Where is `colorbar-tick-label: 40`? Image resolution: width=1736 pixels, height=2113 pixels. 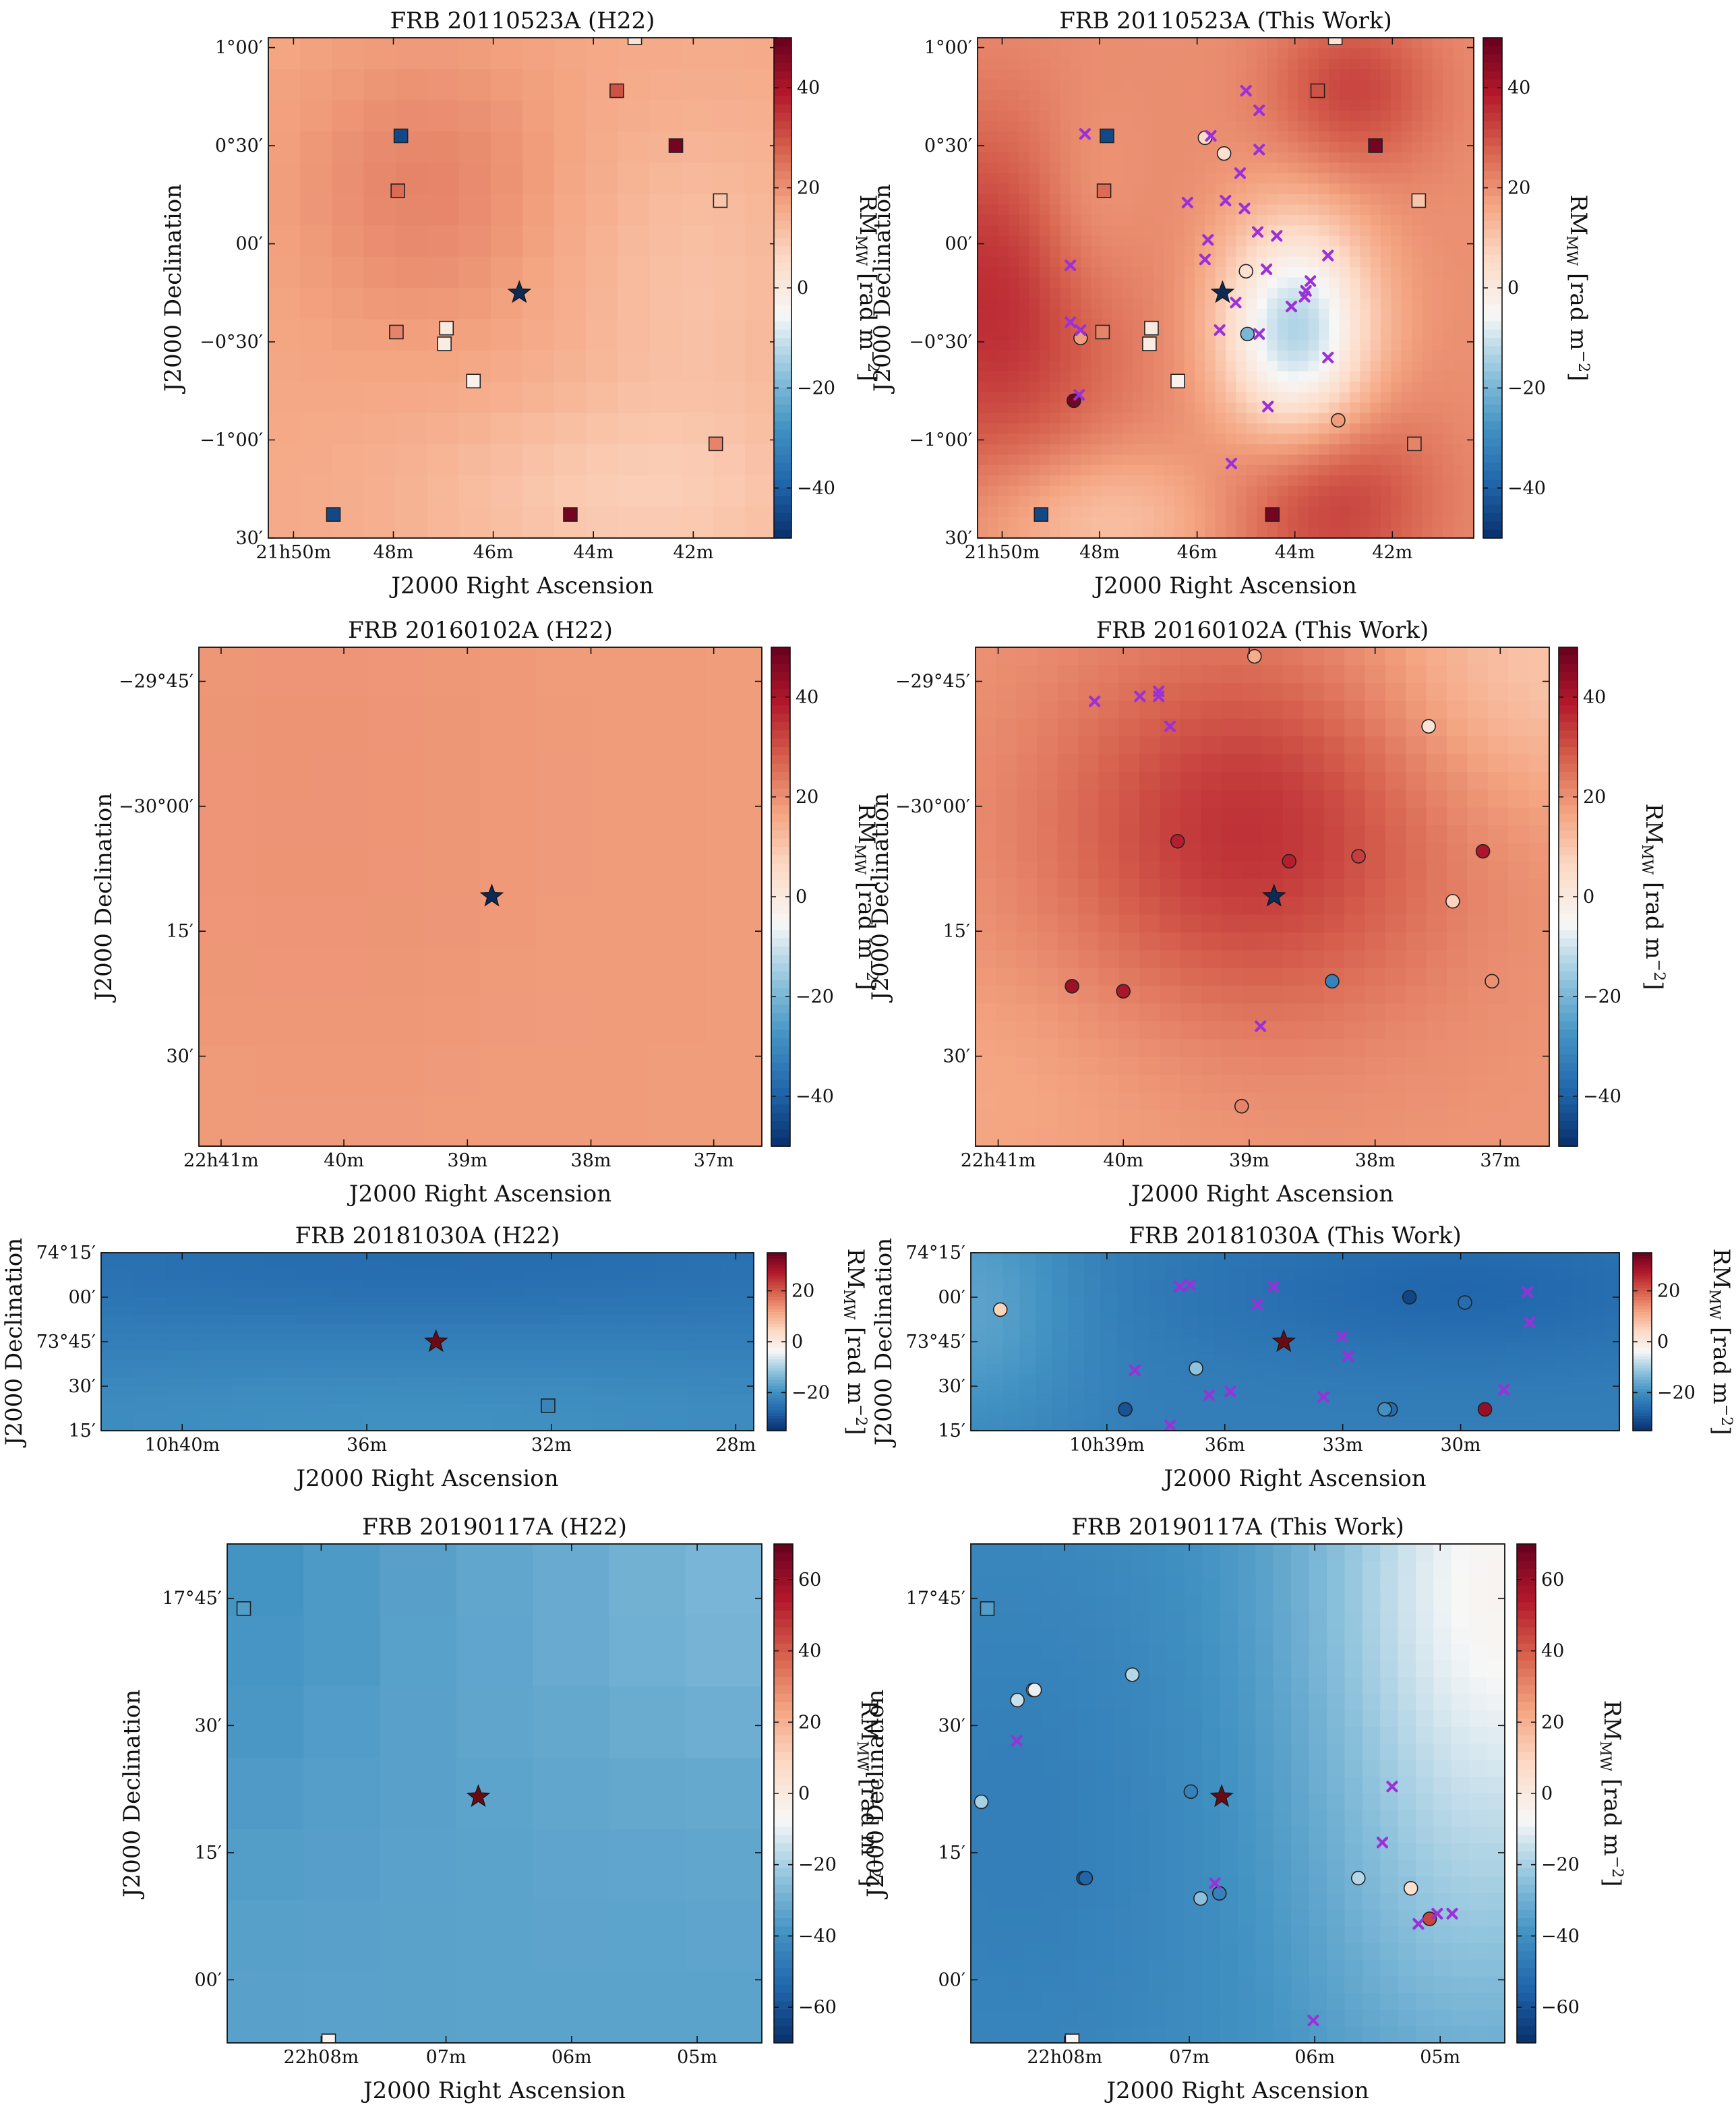 colorbar-tick-label: 40 is located at coordinates (808, 88).